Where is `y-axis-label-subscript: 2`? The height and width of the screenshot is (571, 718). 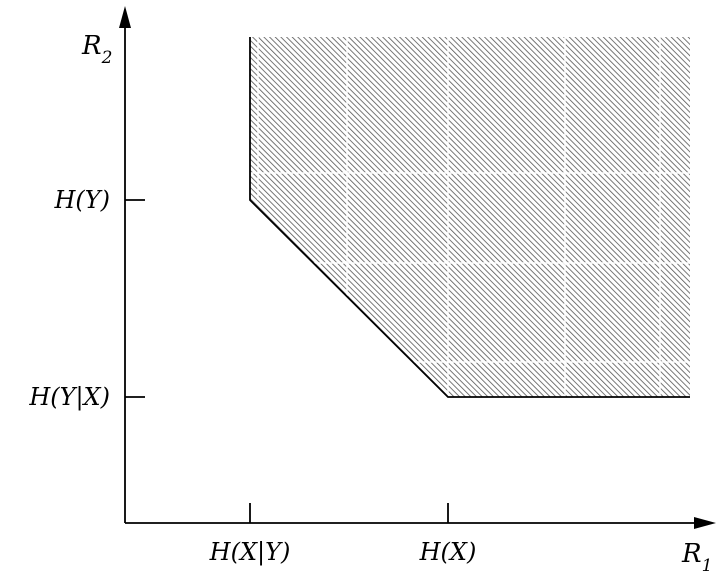
y-axis-label-subscript: 2 is located at coordinates (107, 58).